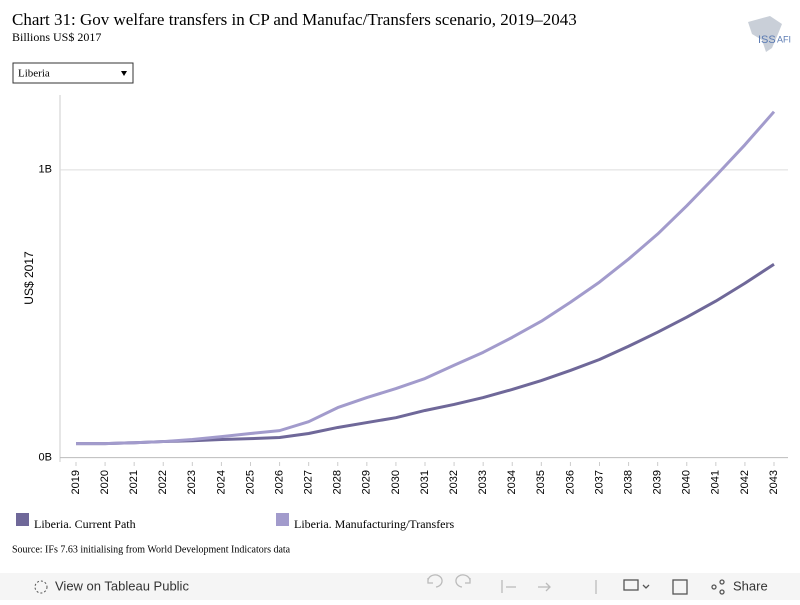  What do you see at coordinates (599, 482) in the screenshot?
I see `x-tick-label: 2037` at bounding box center [599, 482].